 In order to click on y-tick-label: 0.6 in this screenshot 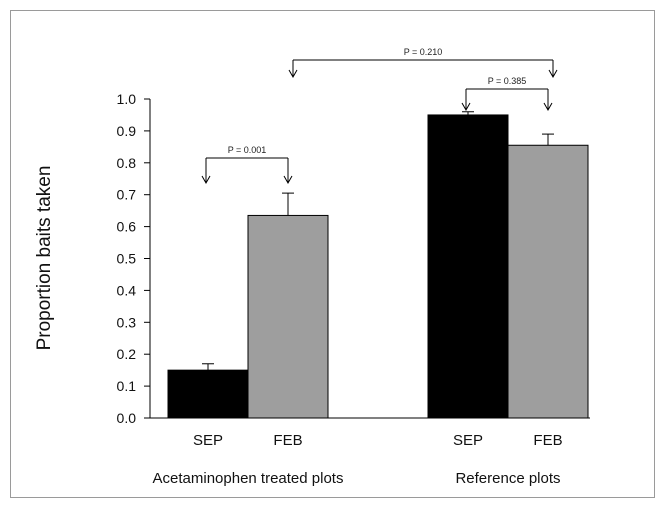, I will do `click(127, 227)`.